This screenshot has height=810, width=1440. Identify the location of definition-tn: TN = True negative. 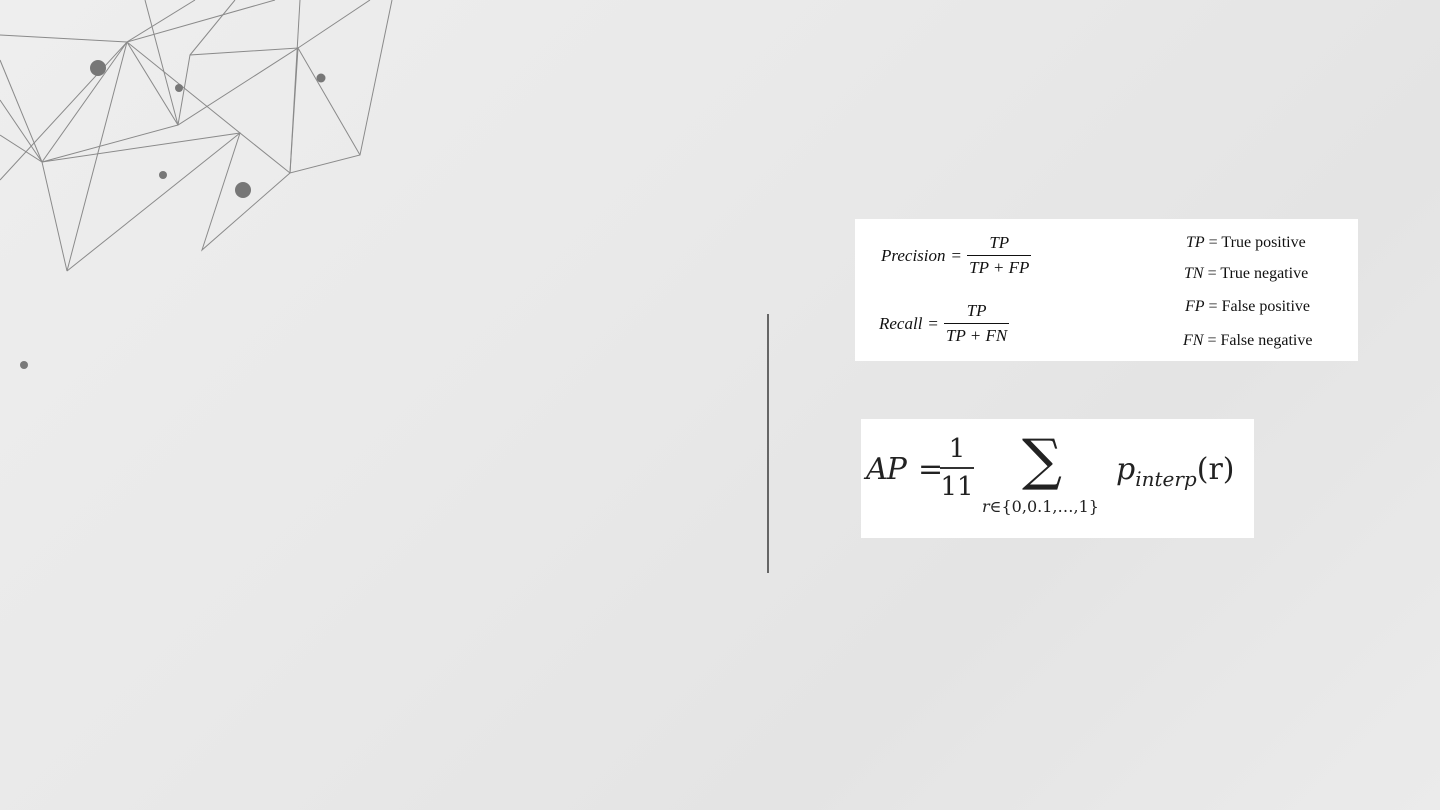
(1246, 274).